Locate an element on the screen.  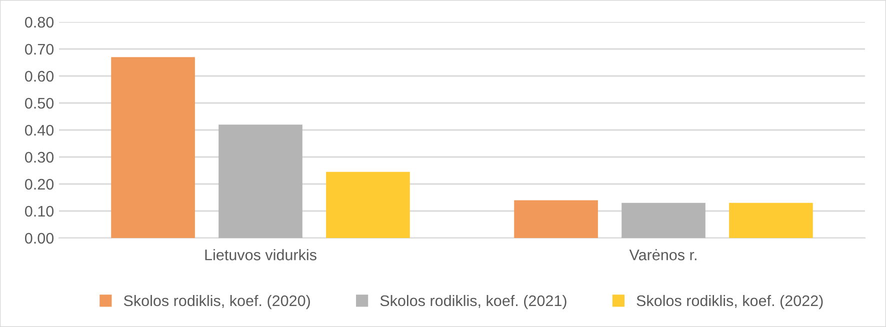
y-tick-label: 0.50 is located at coordinates (39, 103).